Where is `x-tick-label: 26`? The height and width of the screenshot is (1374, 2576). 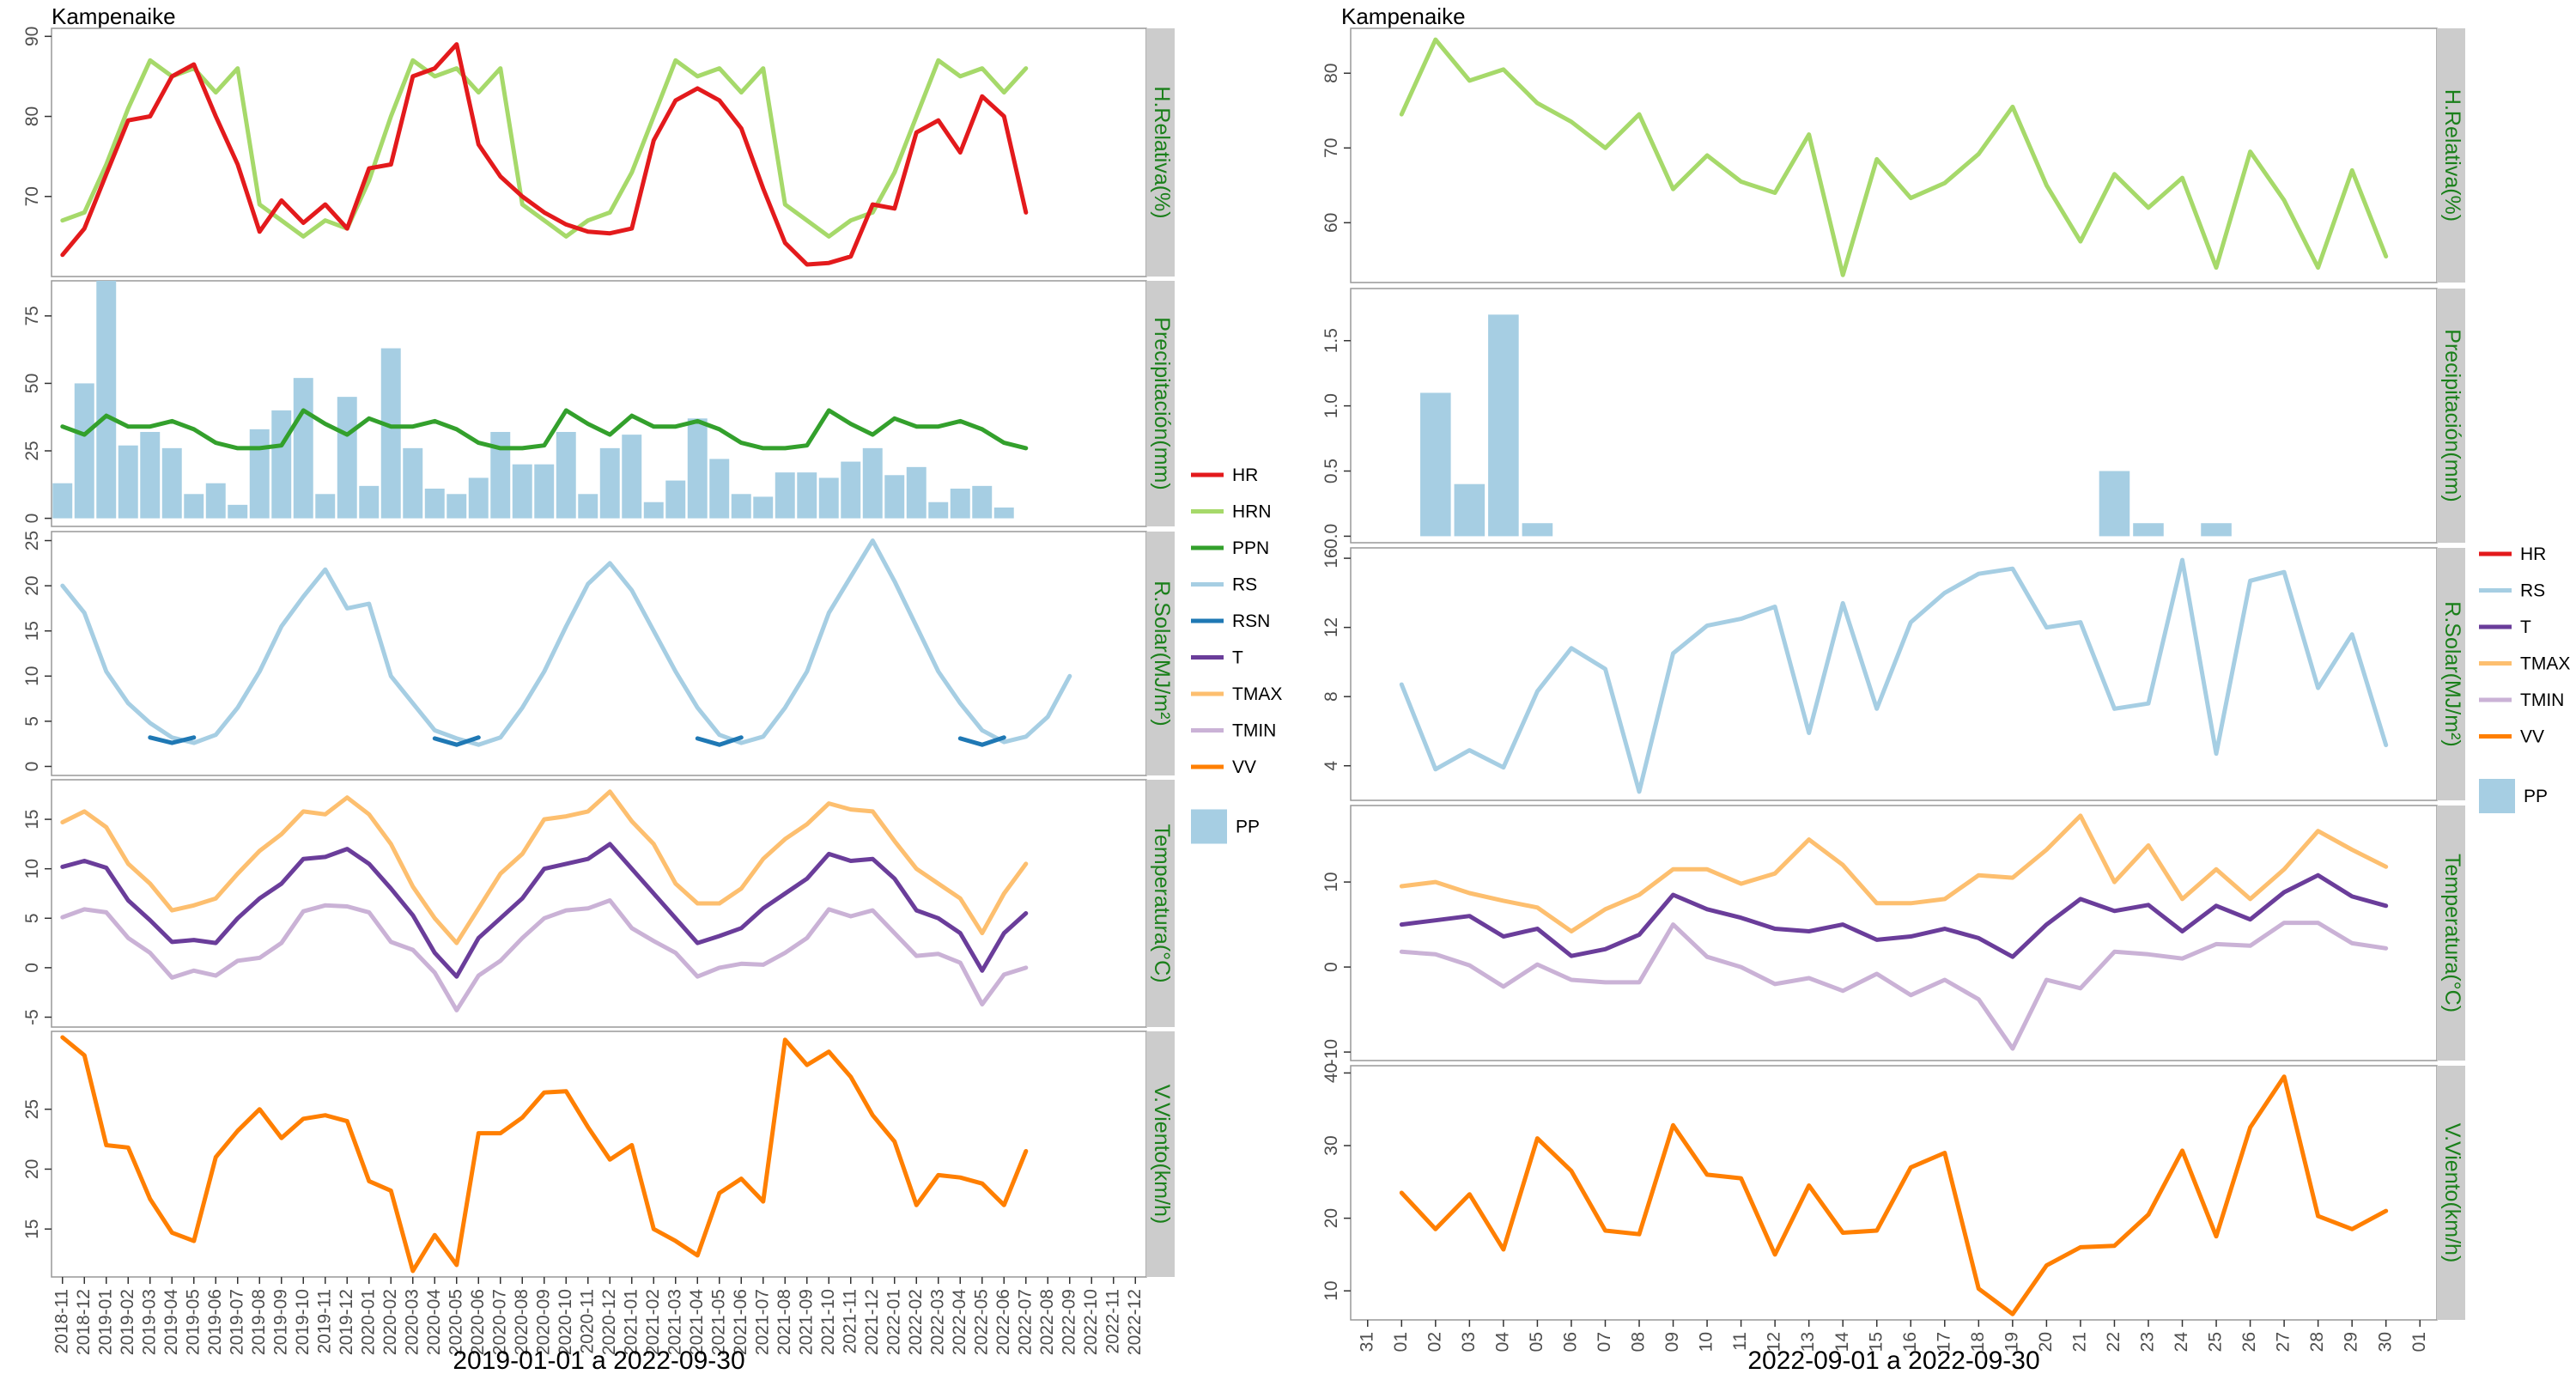
x-tick-label: 26 is located at coordinates (2249, 1342).